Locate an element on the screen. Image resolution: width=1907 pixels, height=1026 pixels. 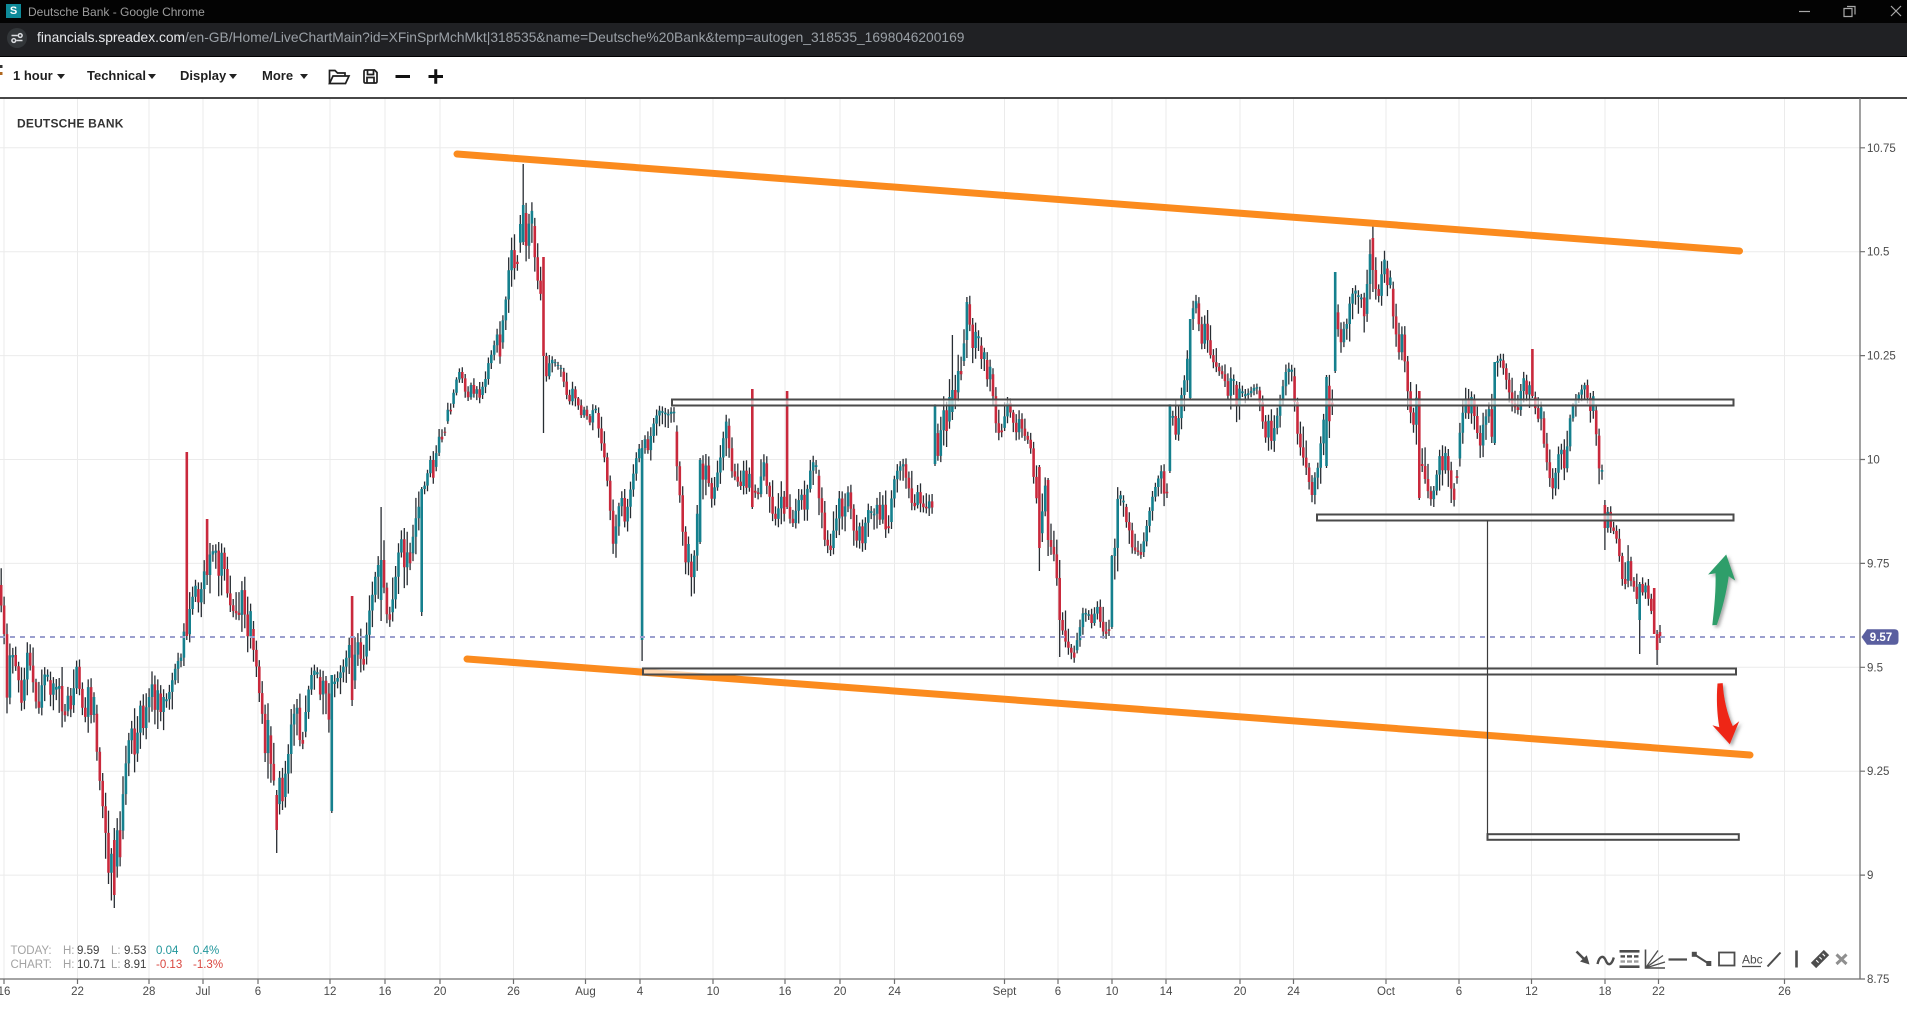
svg-text: 9.5 is located at coordinates (1875, 668).